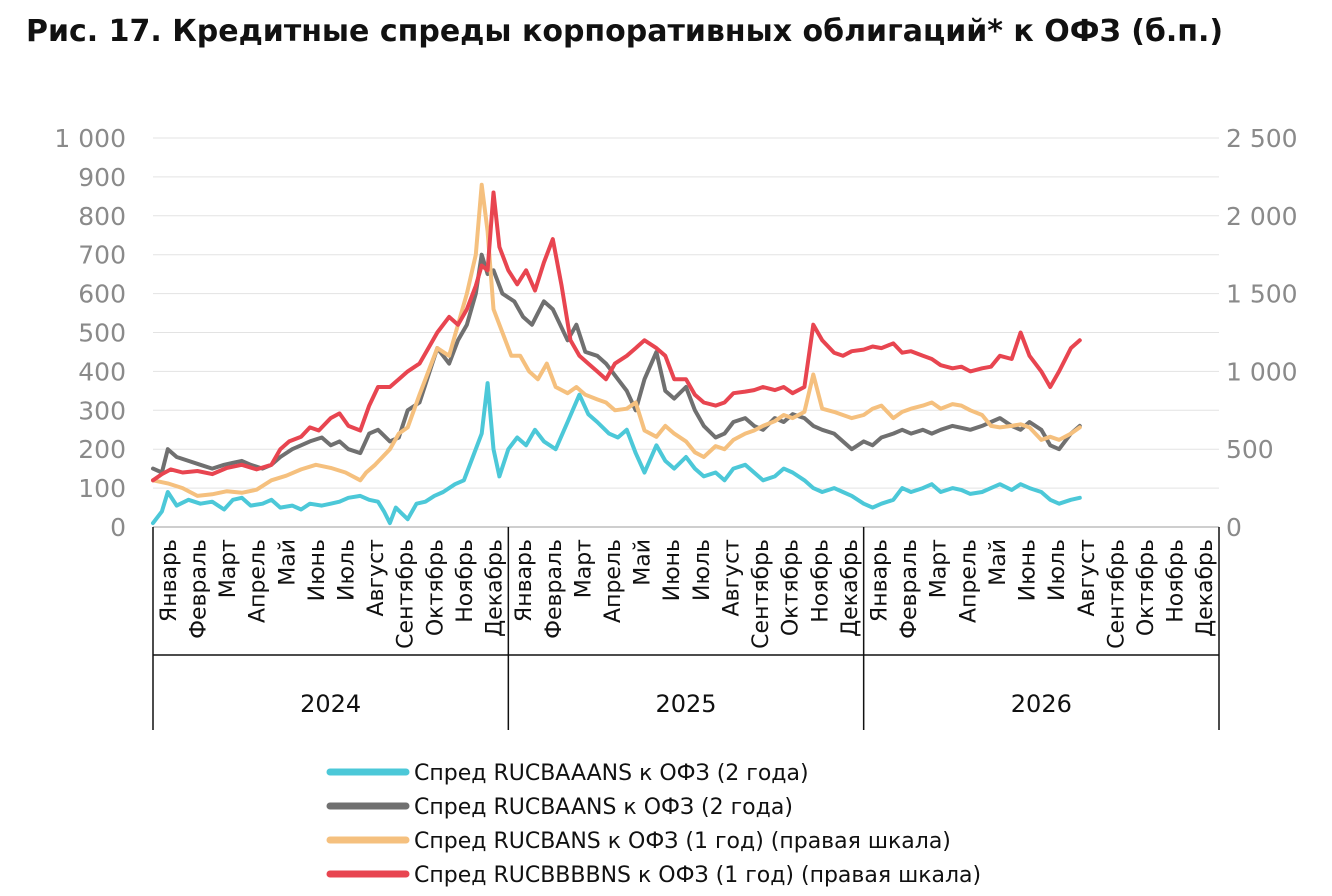 The image size is (1332, 896). I want to click on left-tick-label: 600, so click(102, 294).